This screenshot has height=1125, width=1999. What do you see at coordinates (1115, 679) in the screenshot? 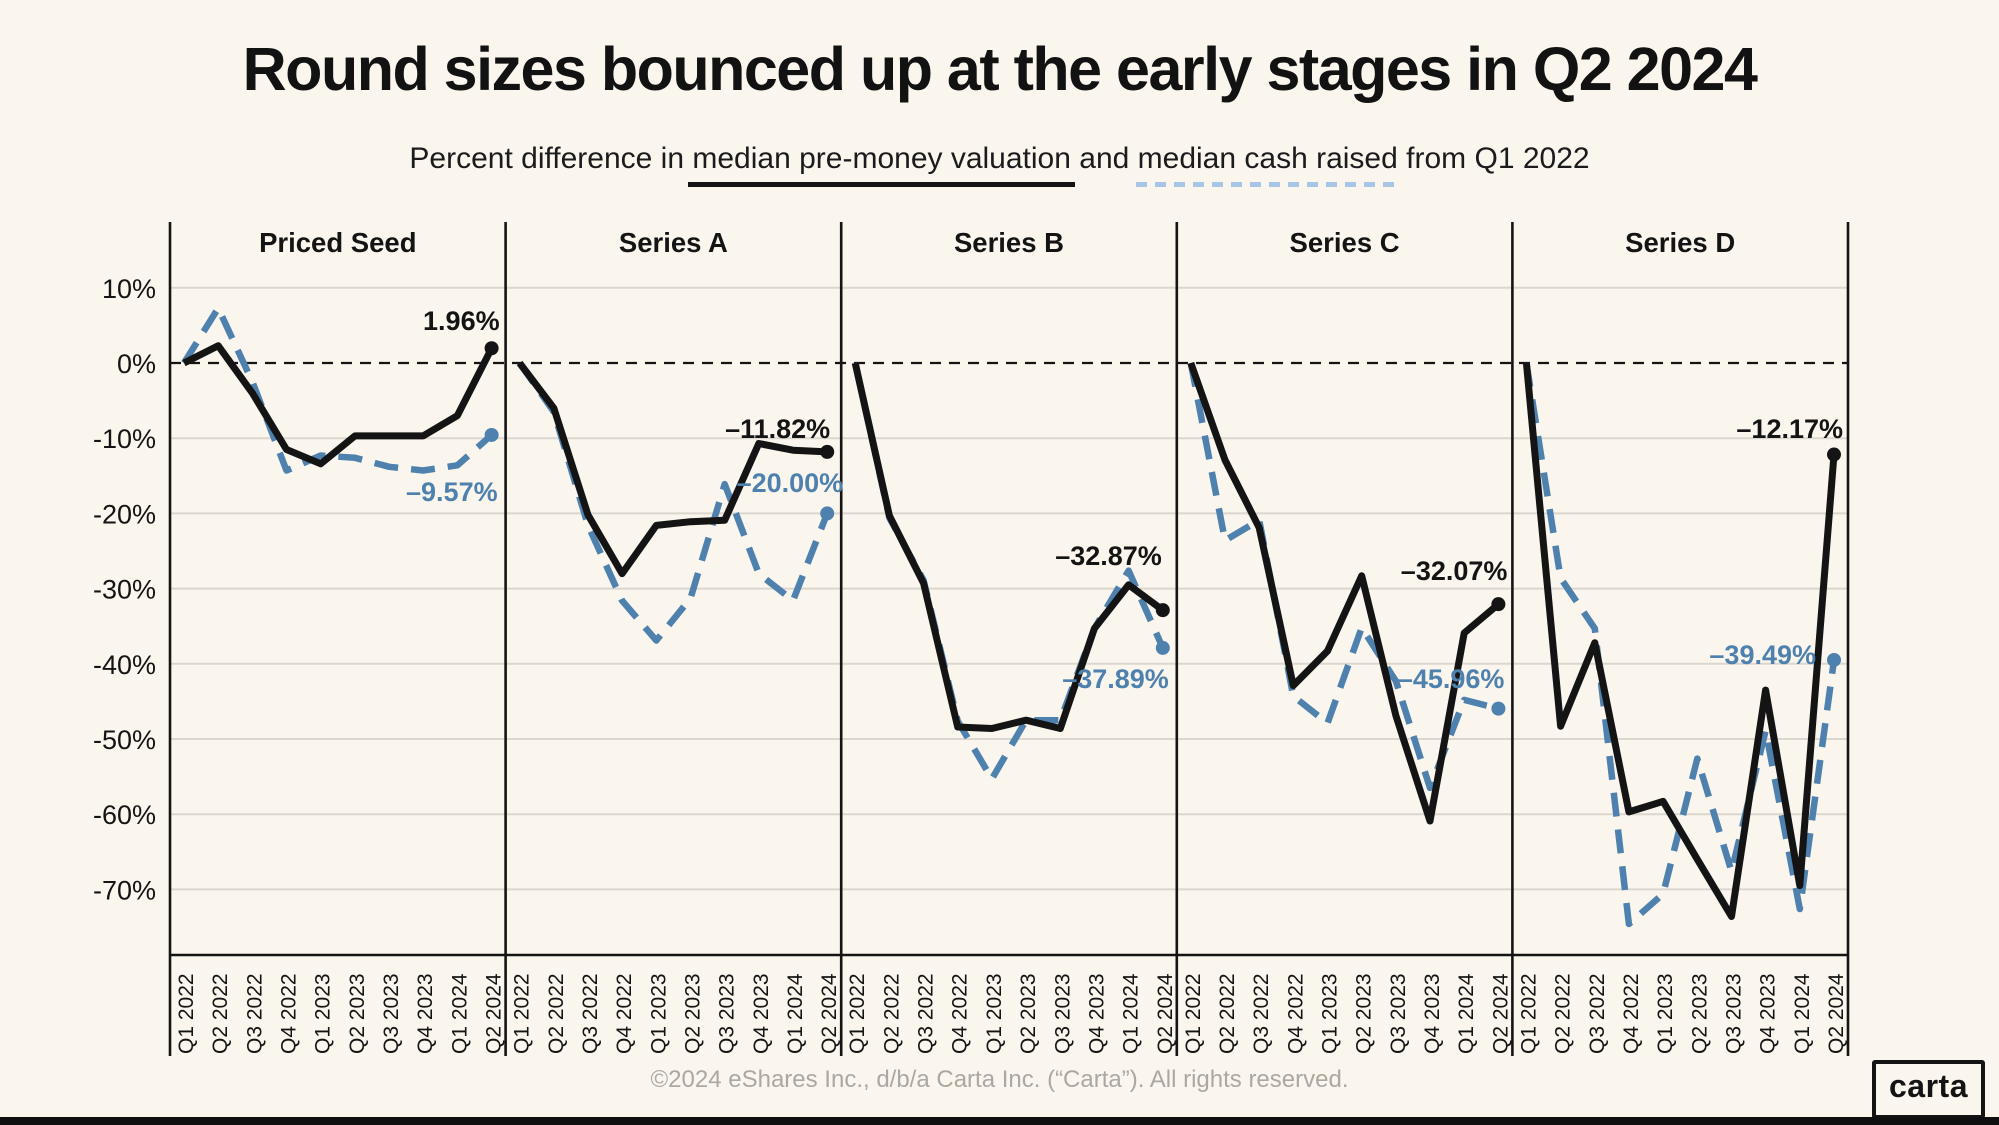
I see `cash-end-label-series-b: –37.89%` at bounding box center [1115, 679].